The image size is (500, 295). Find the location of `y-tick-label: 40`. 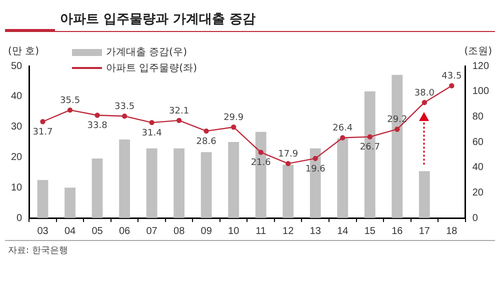

y-tick-label: 40 is located at coordinates (17, 96).